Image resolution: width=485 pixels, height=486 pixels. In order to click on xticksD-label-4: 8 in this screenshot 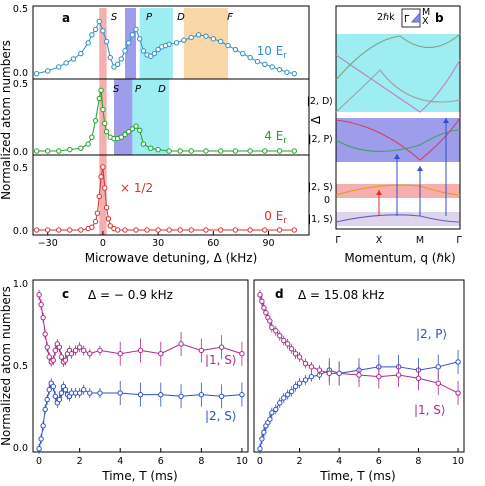, I will do `click(418, 461)`.